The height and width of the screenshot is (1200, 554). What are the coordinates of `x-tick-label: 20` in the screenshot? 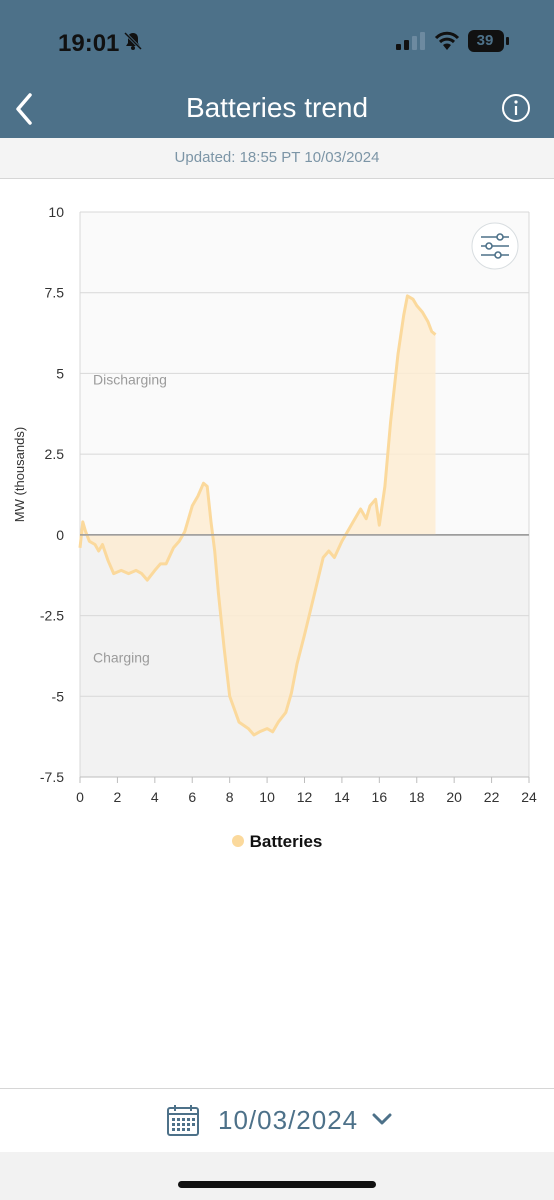 It's located at (454, 797).